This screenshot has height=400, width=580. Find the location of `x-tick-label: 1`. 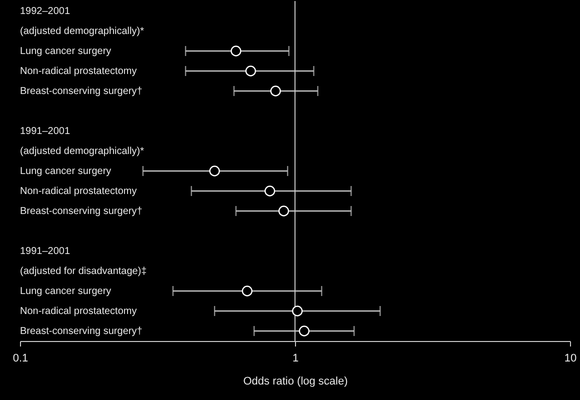

x-tick-label: 1 is located at coordinates (295, 358).